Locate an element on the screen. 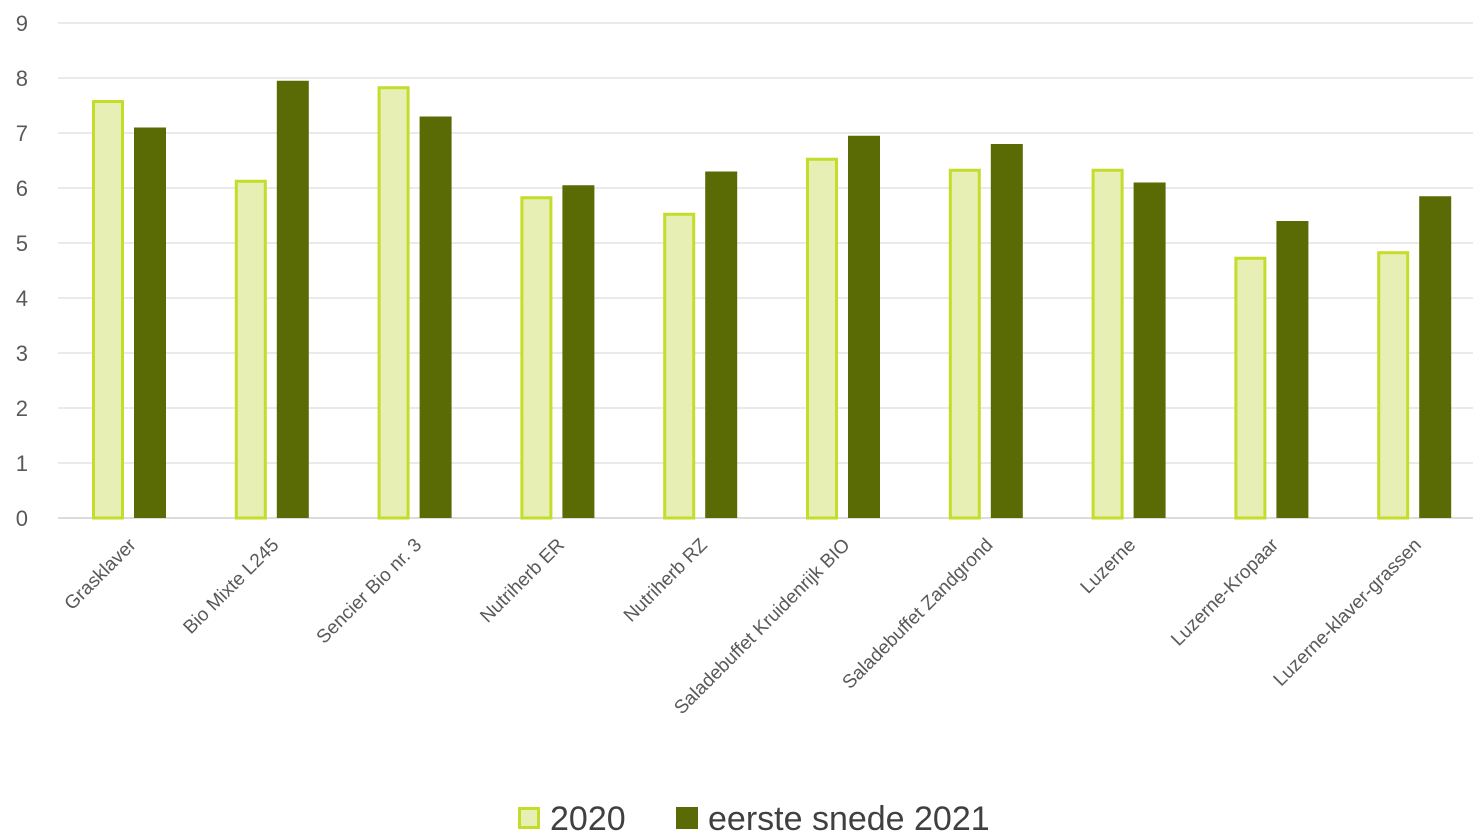 Image resolution: width=1473 pixels, height=836 pixels. y-tick-label: 2 is located at coordinates (22, 408).